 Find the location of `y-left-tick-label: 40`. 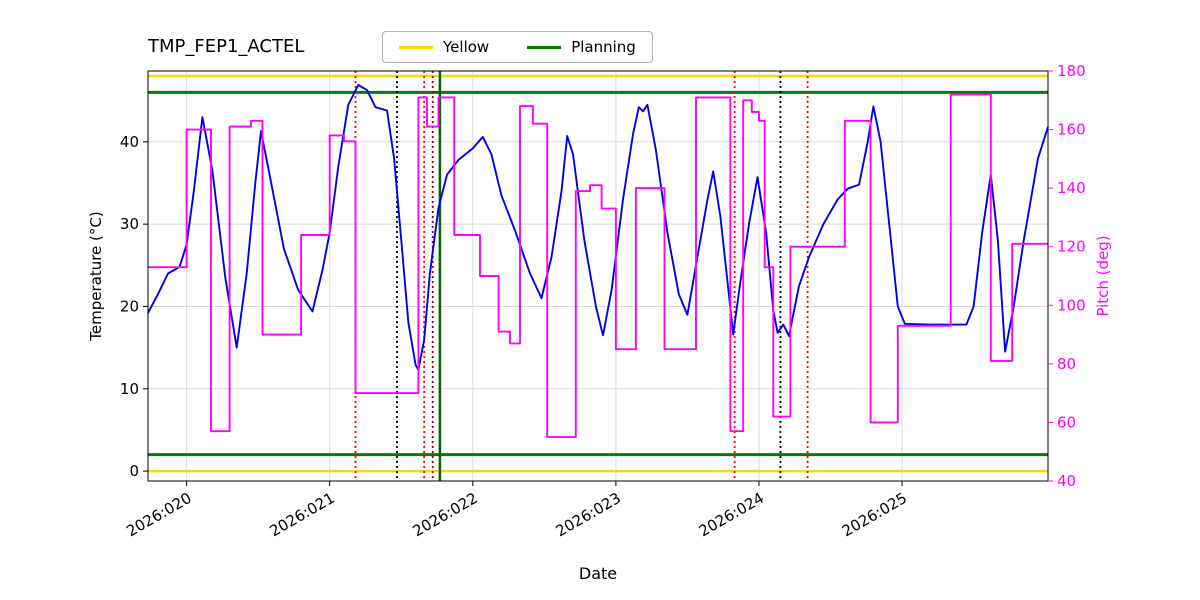

y-left-tick-label: 40 is located at coordinates (129, 142).